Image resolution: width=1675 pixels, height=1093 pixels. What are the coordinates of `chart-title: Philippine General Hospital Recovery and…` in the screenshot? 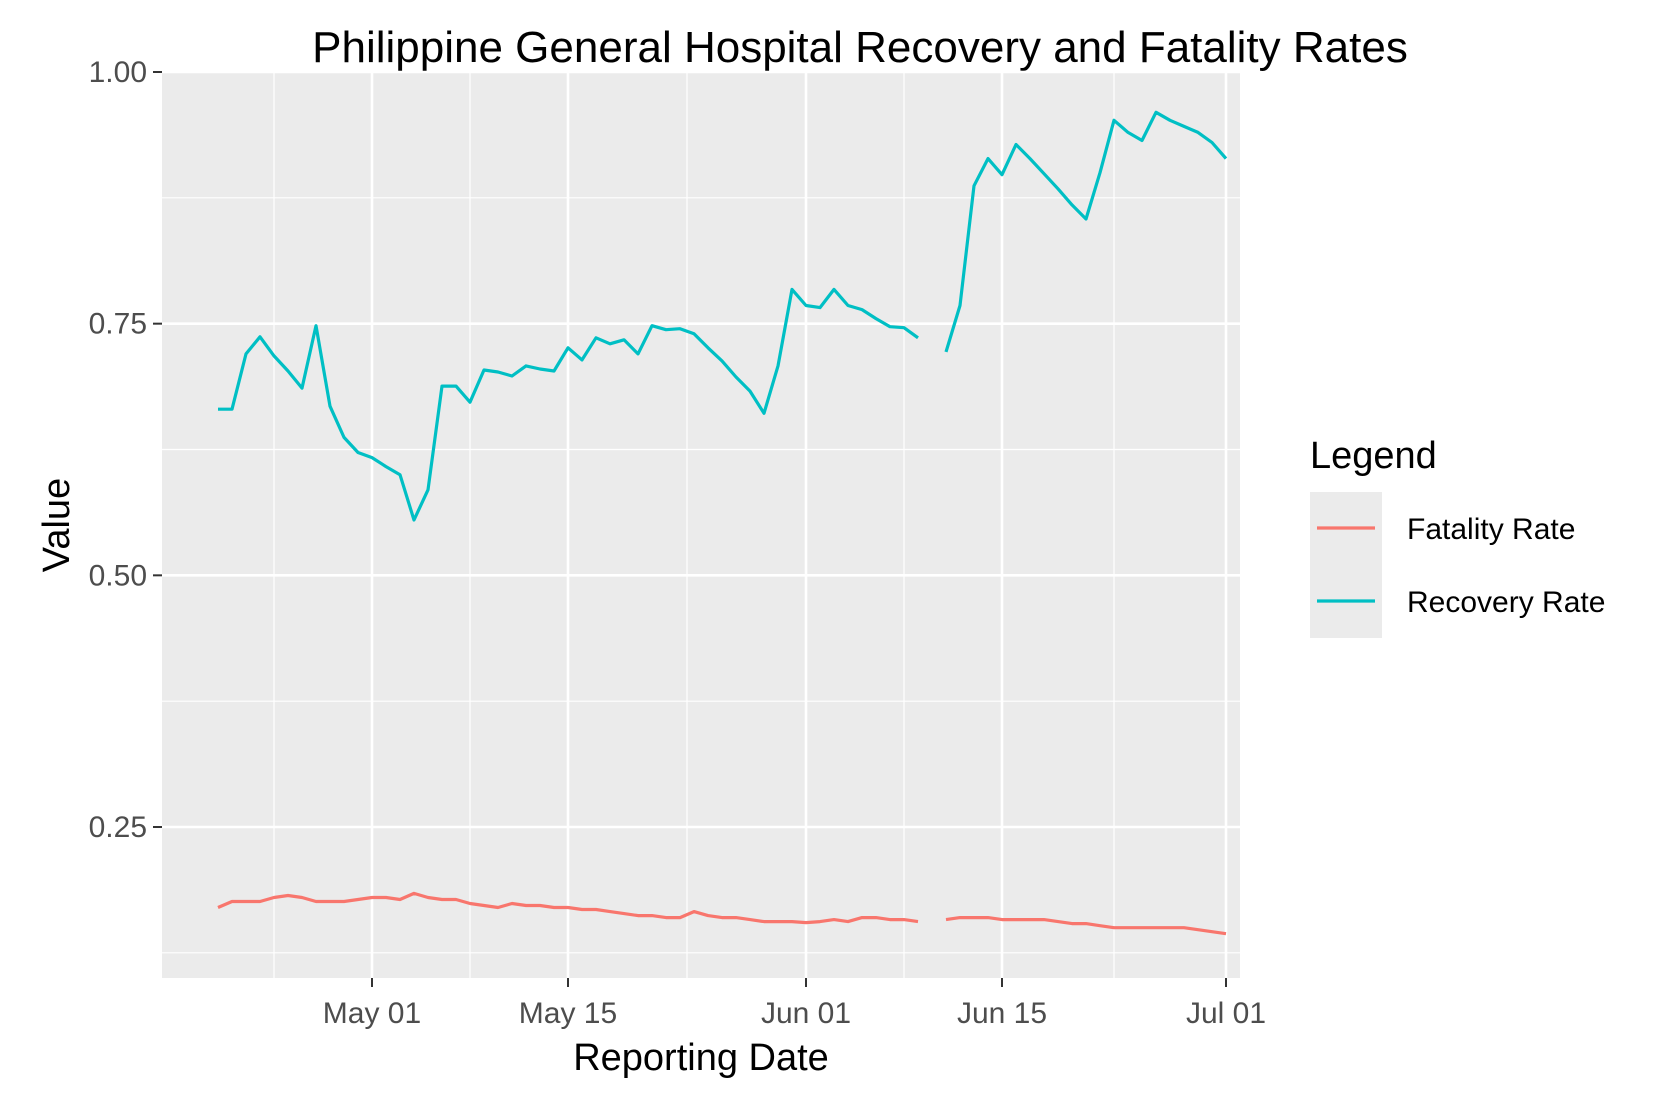 It's located at (860, 47).